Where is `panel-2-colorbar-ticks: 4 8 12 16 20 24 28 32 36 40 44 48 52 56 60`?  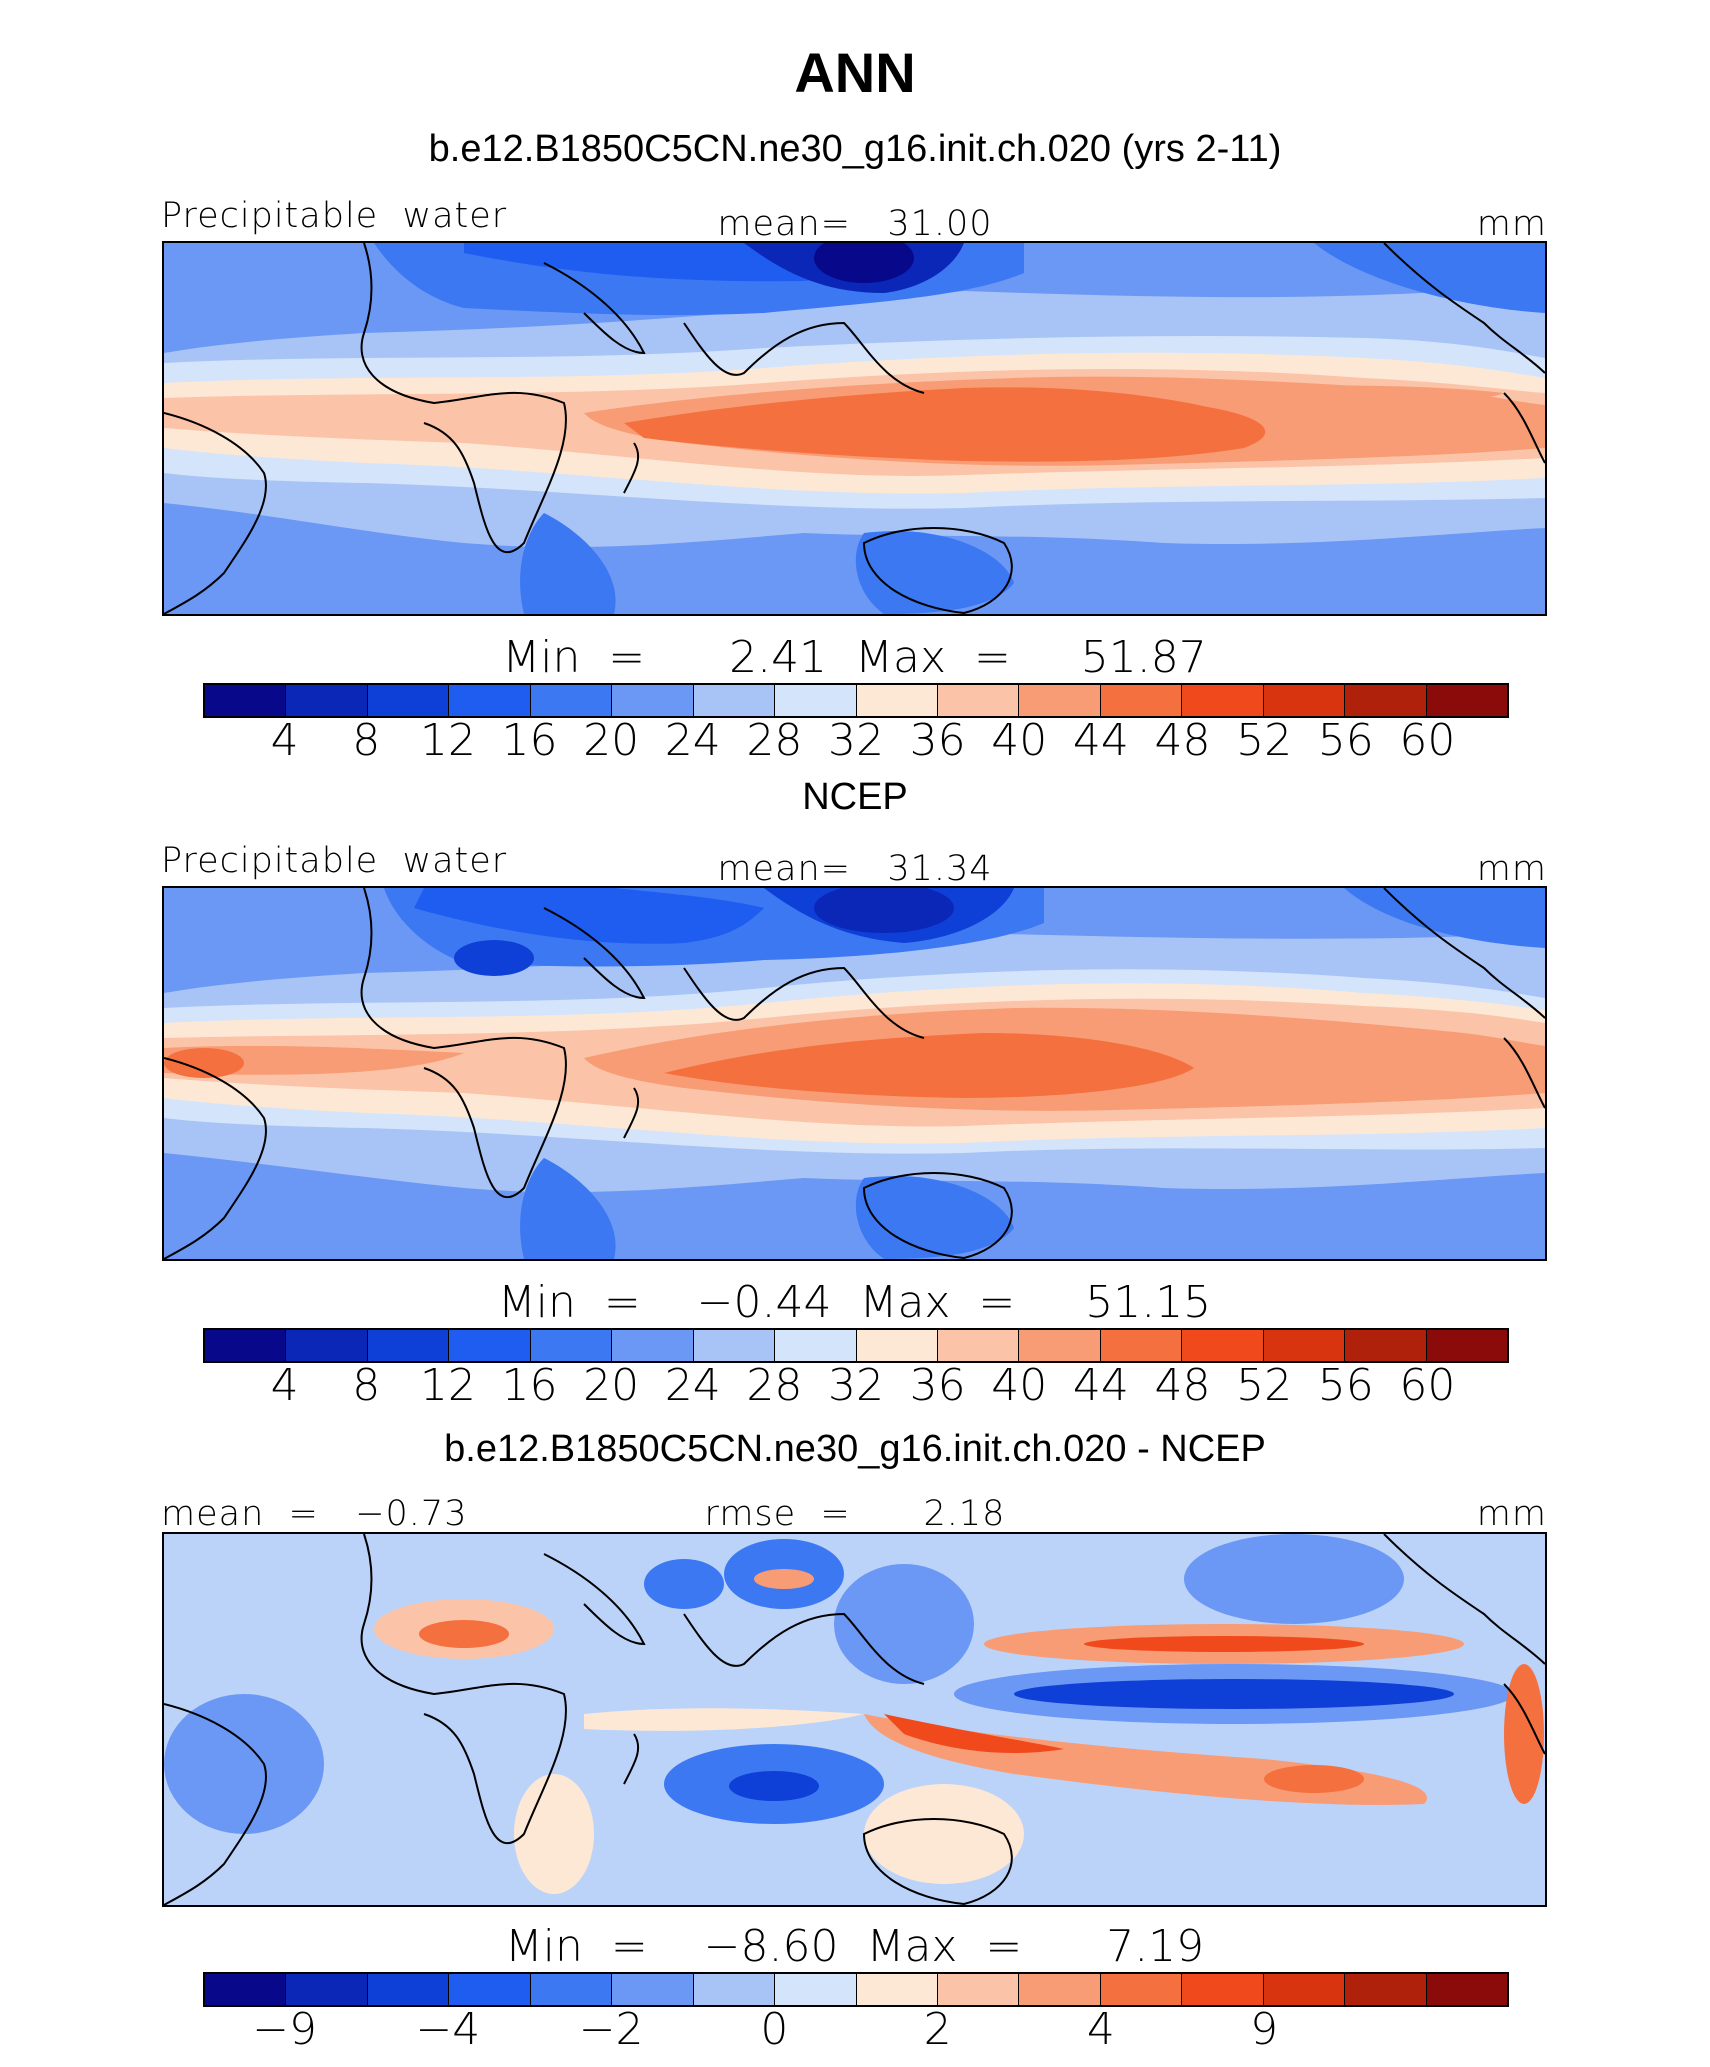 panel-2-colorbar-ticks: 4 8 12 16 20 24 28 32 36 40 44 48 52 56 60 is located at coordinates (856, 1385).